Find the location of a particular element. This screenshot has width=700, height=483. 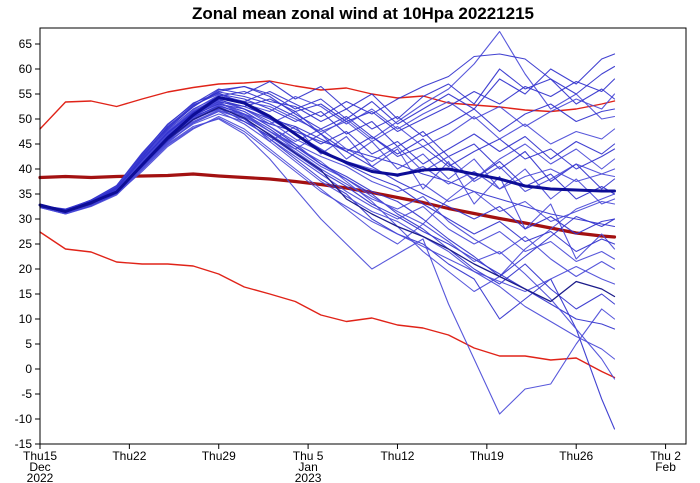

y-tick-label: 45 is located at coordinates (26, 144).